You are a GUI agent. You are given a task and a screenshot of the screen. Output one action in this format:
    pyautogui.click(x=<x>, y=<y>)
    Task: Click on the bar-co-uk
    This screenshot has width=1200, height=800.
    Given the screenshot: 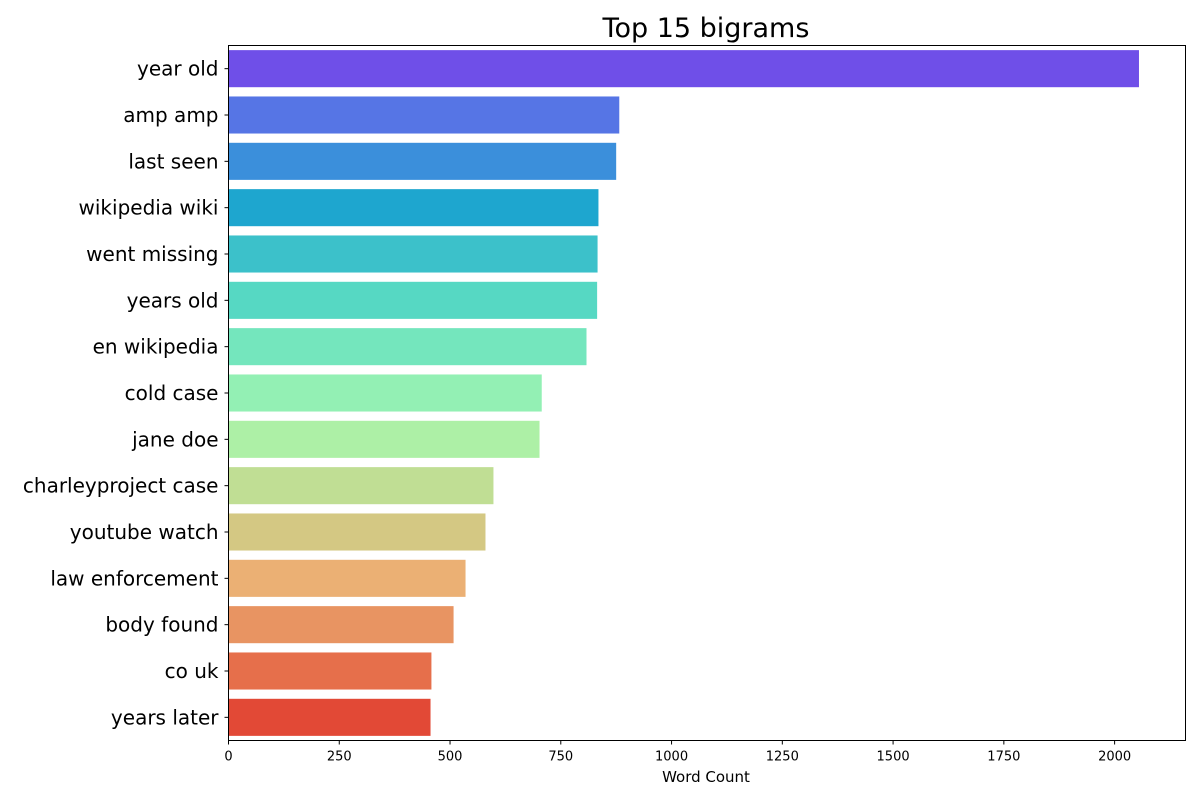 What is the action you would take?
    pyautogui.click(x=330, y=671)
    